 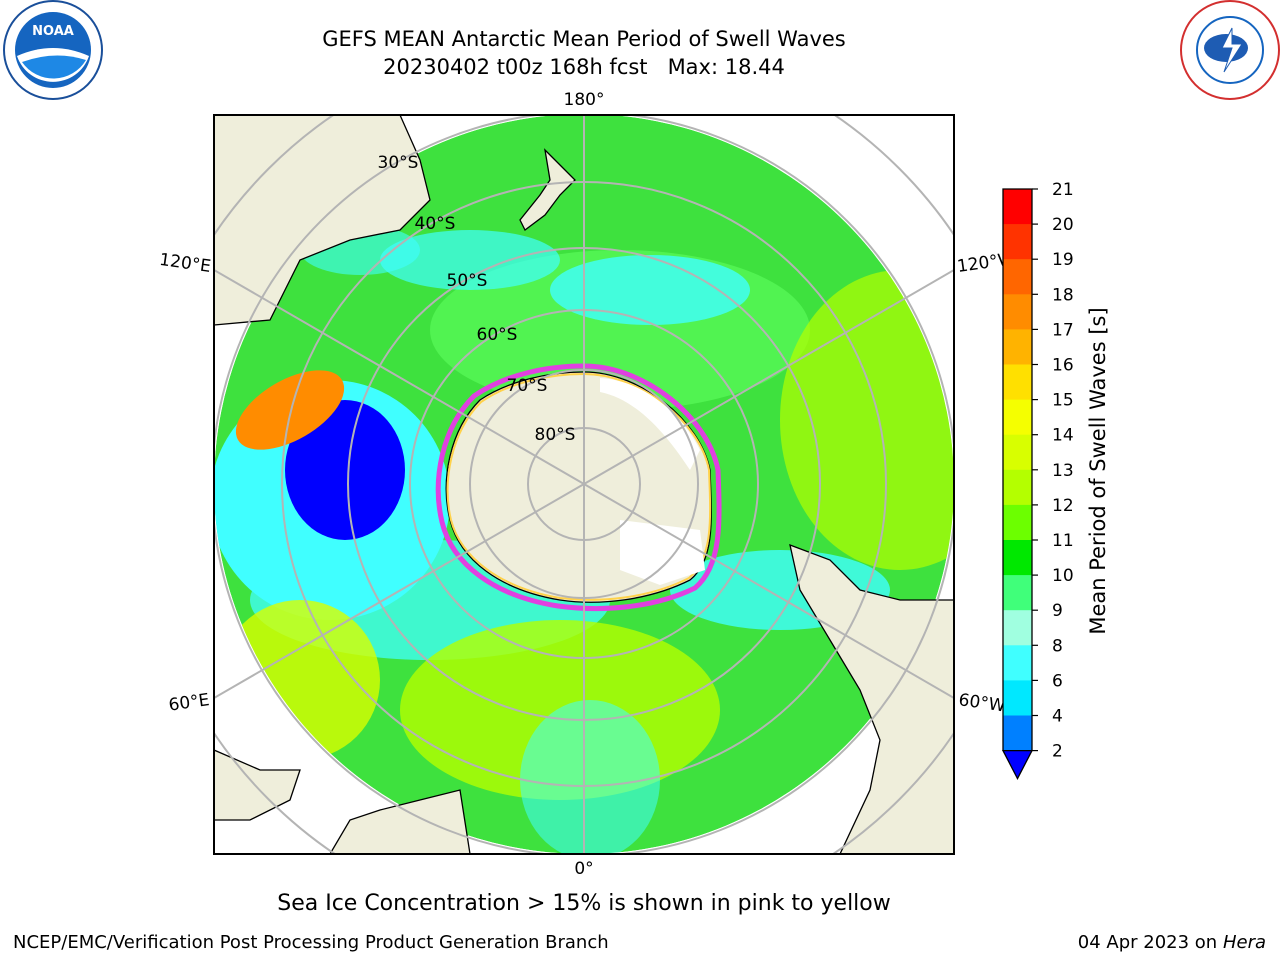 I want to click on colorbar-tick-label: 4, so click(x=1057, y=717).